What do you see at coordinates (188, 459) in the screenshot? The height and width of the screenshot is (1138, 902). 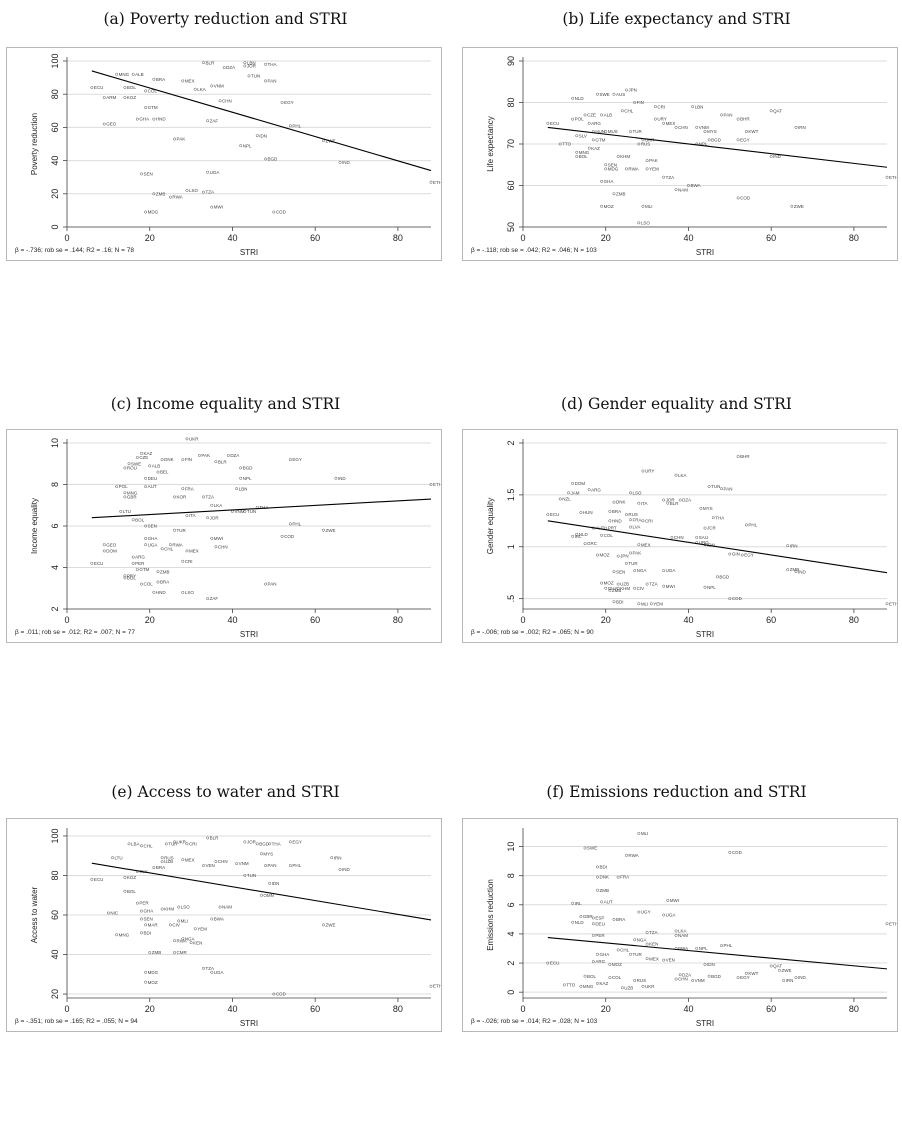 I see `point-label: FIN` at bounding box center [188, 459].